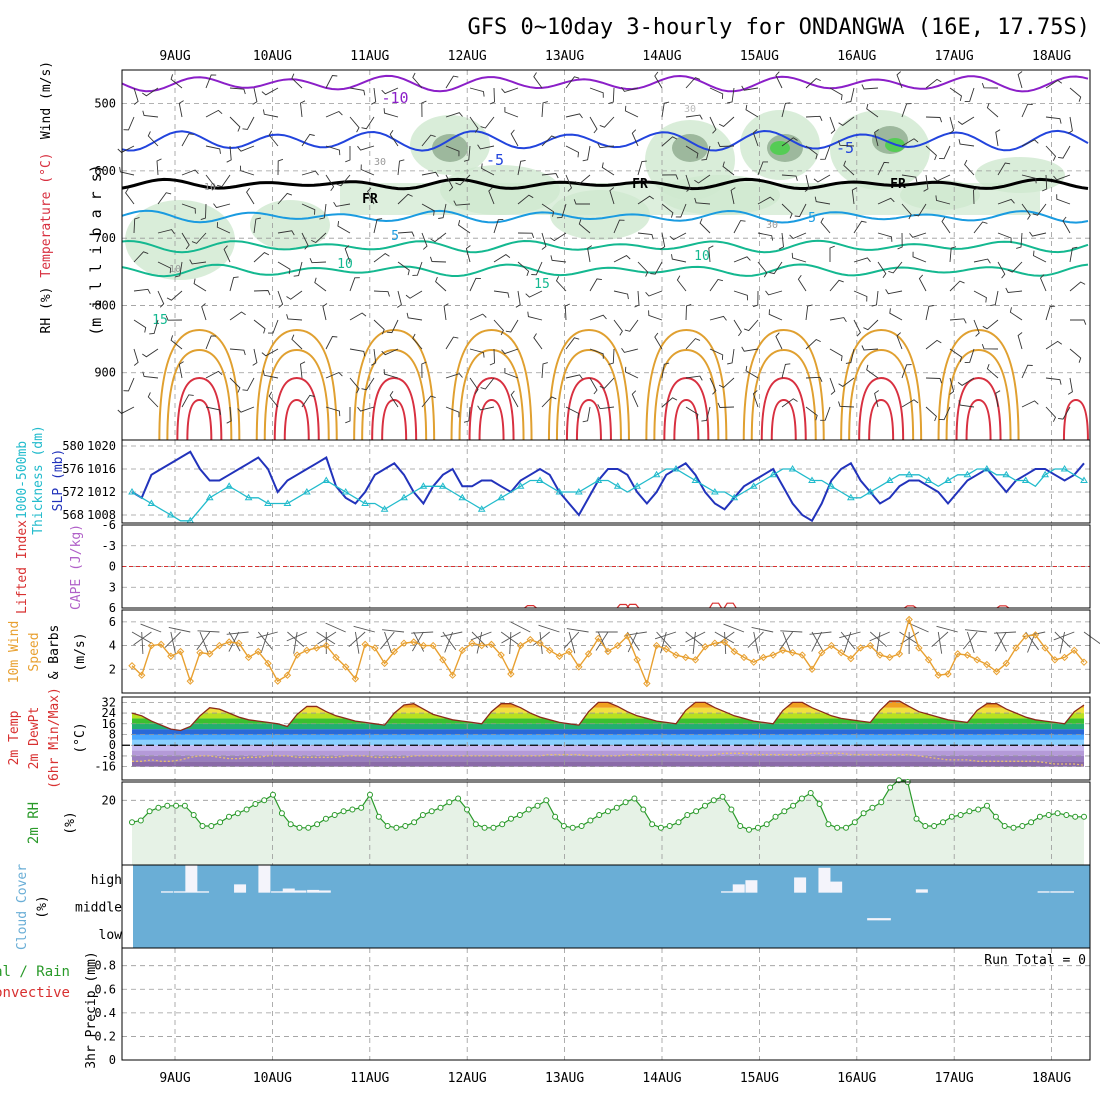 This screenshot has height=1104, width=1100. Describe the element at coordinates (369, 1078) in the screenshot. I see `x-tick-label-bottom: 11AUG` at that location.